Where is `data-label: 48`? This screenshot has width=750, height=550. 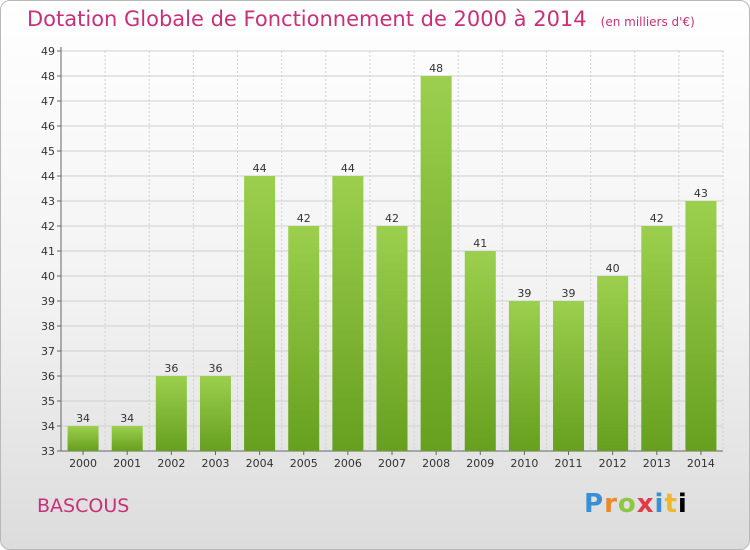 data-label: 48 is located at coordinates (436, 68).